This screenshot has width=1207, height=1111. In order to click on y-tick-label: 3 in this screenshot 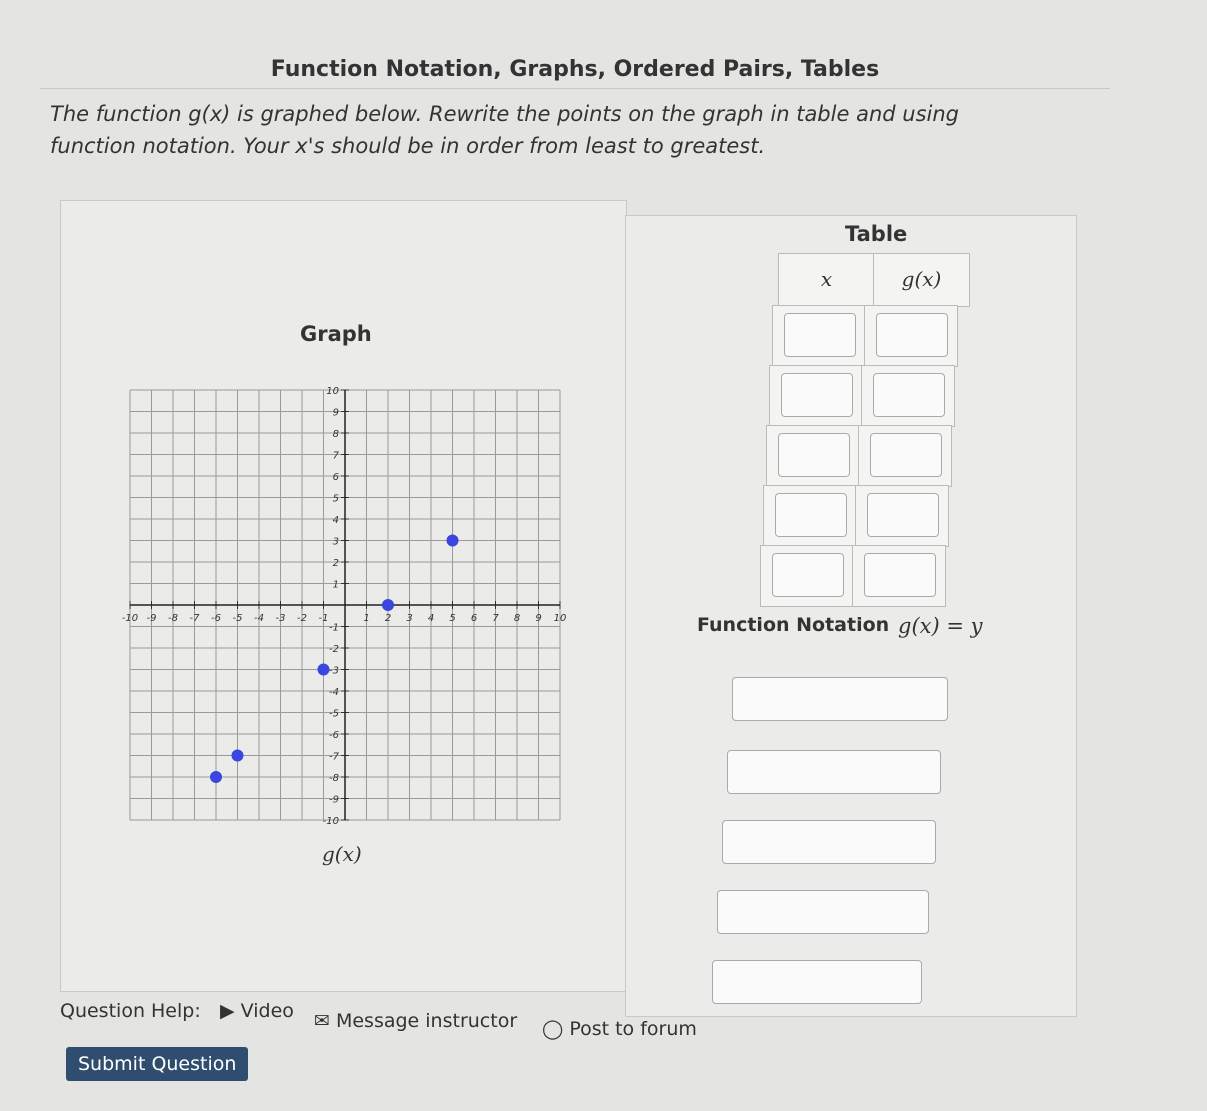, I will do `click(336, 542)`.